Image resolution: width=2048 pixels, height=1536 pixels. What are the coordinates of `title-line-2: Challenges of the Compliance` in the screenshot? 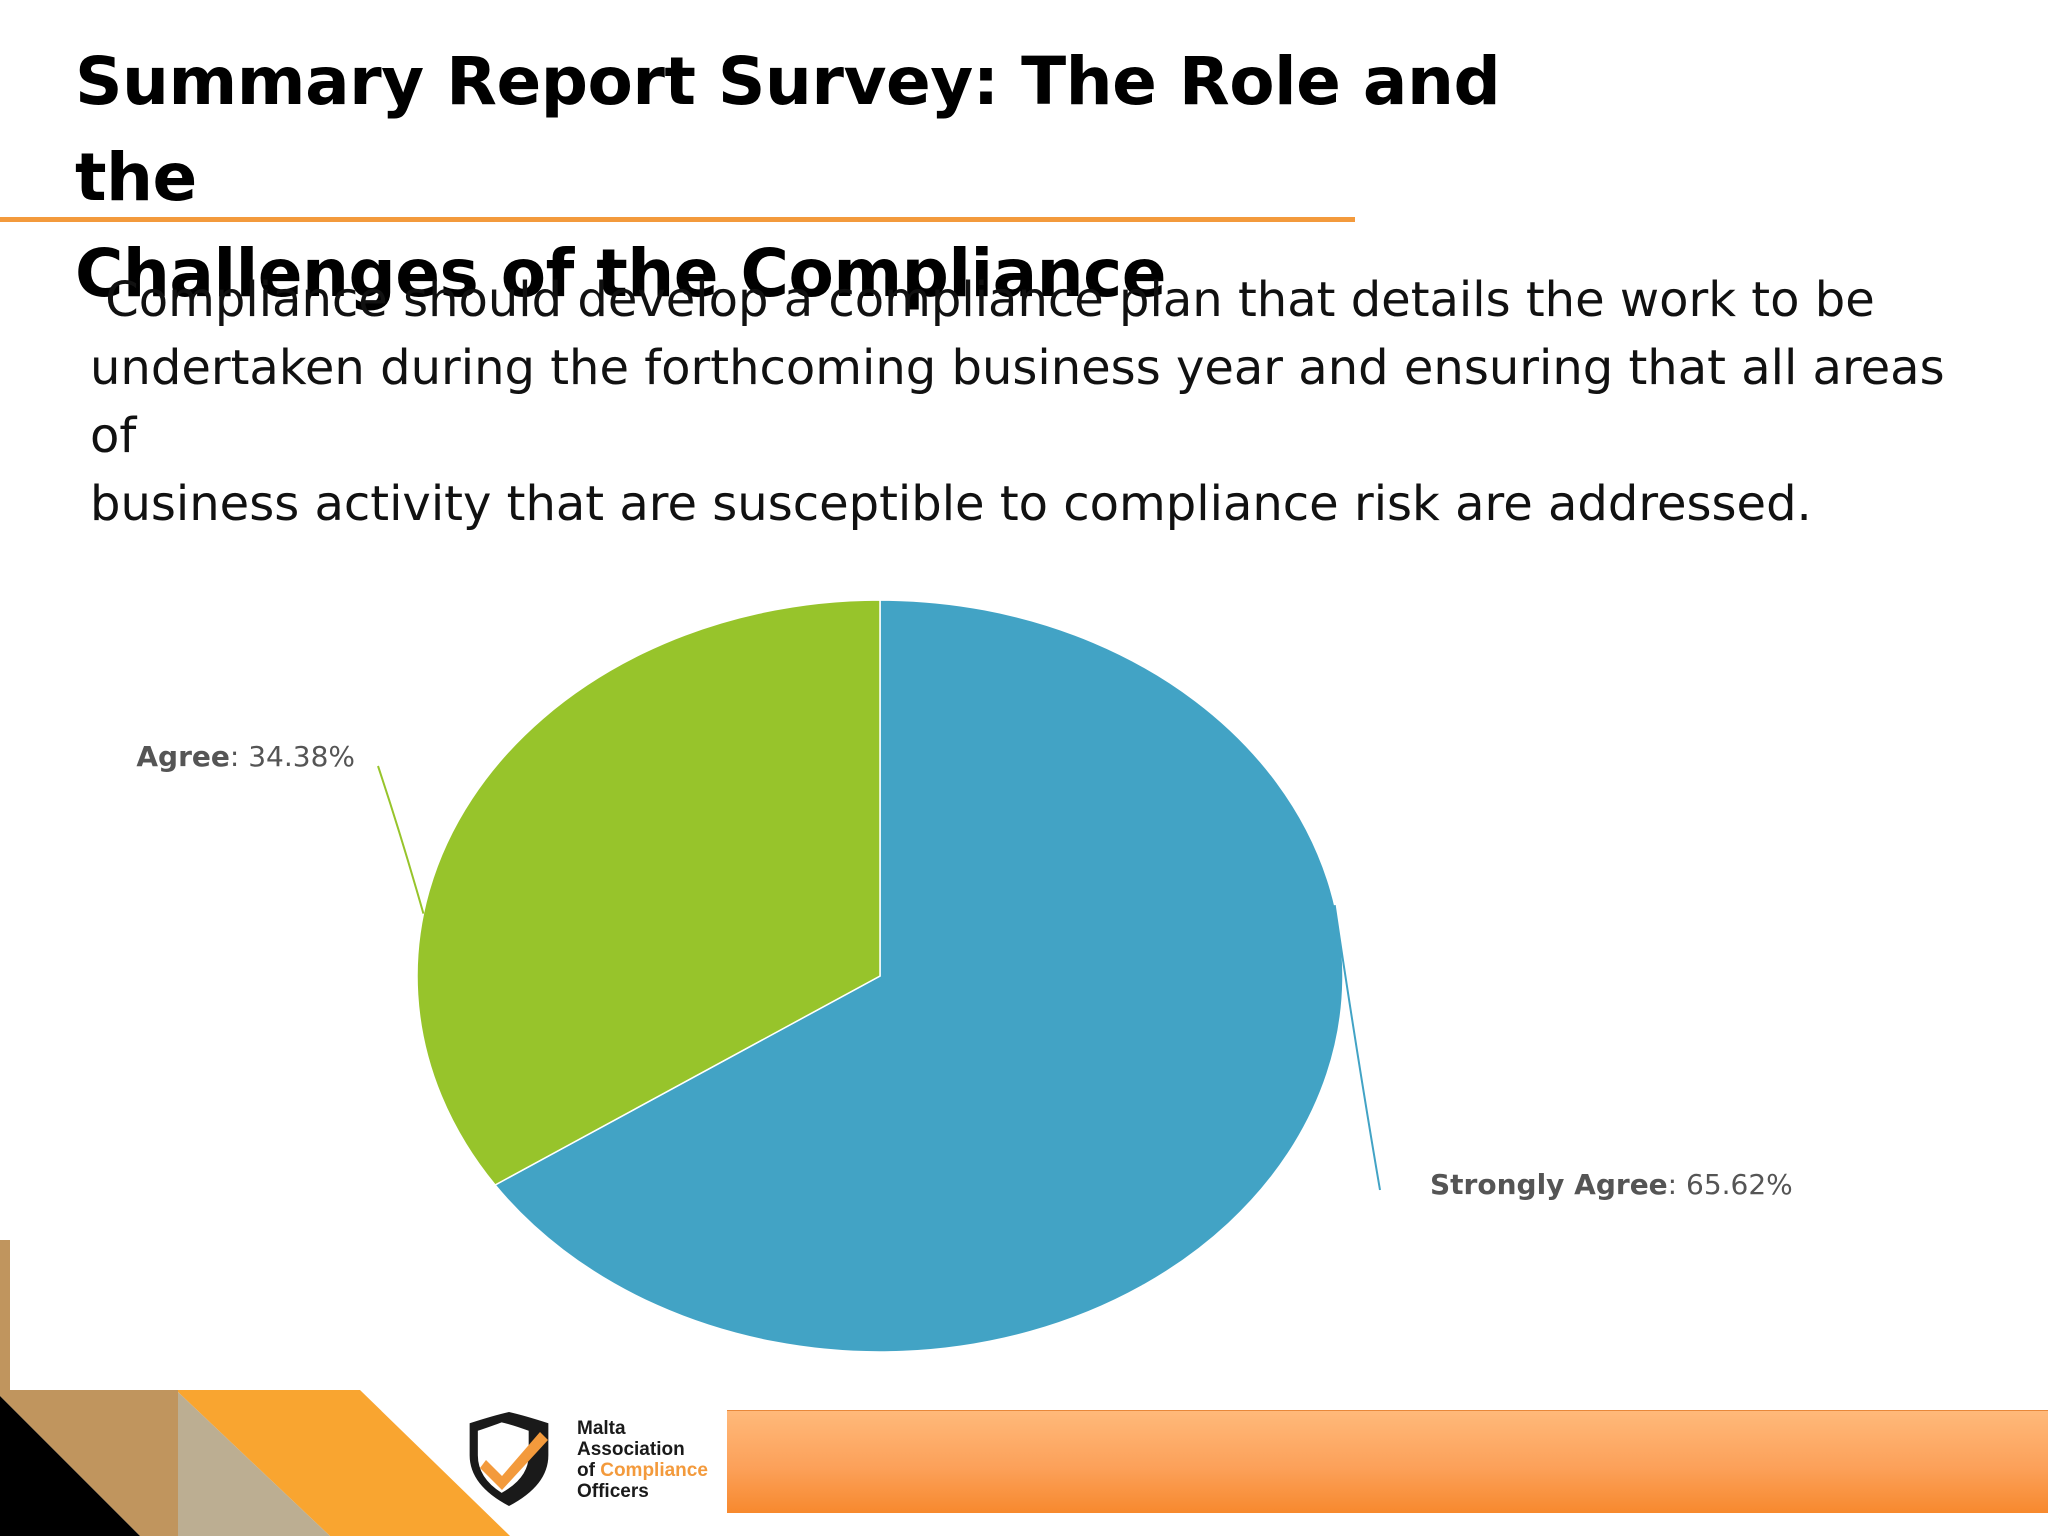 It's located at (620, 273).